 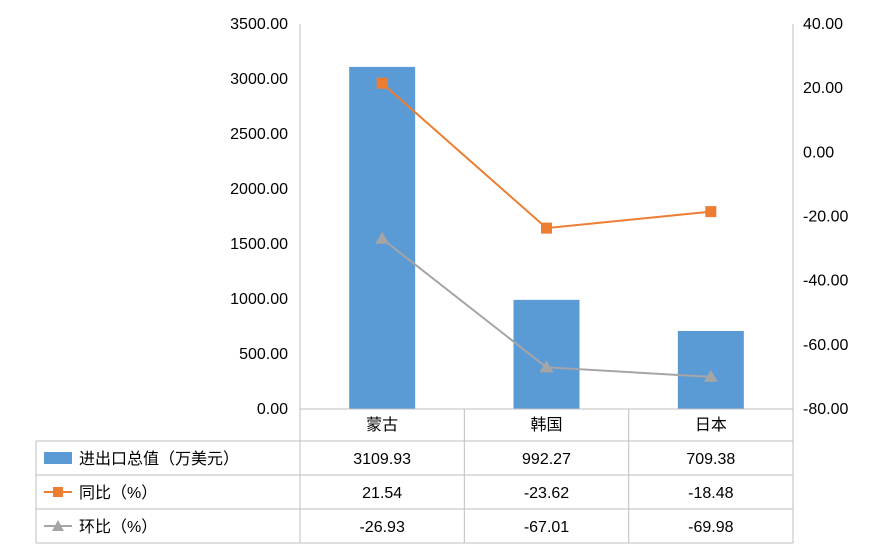 What do you see at coordinates (382, 425) in the screenshot?
I see `category-label: 蒙古` at bounding box center [382, 425].